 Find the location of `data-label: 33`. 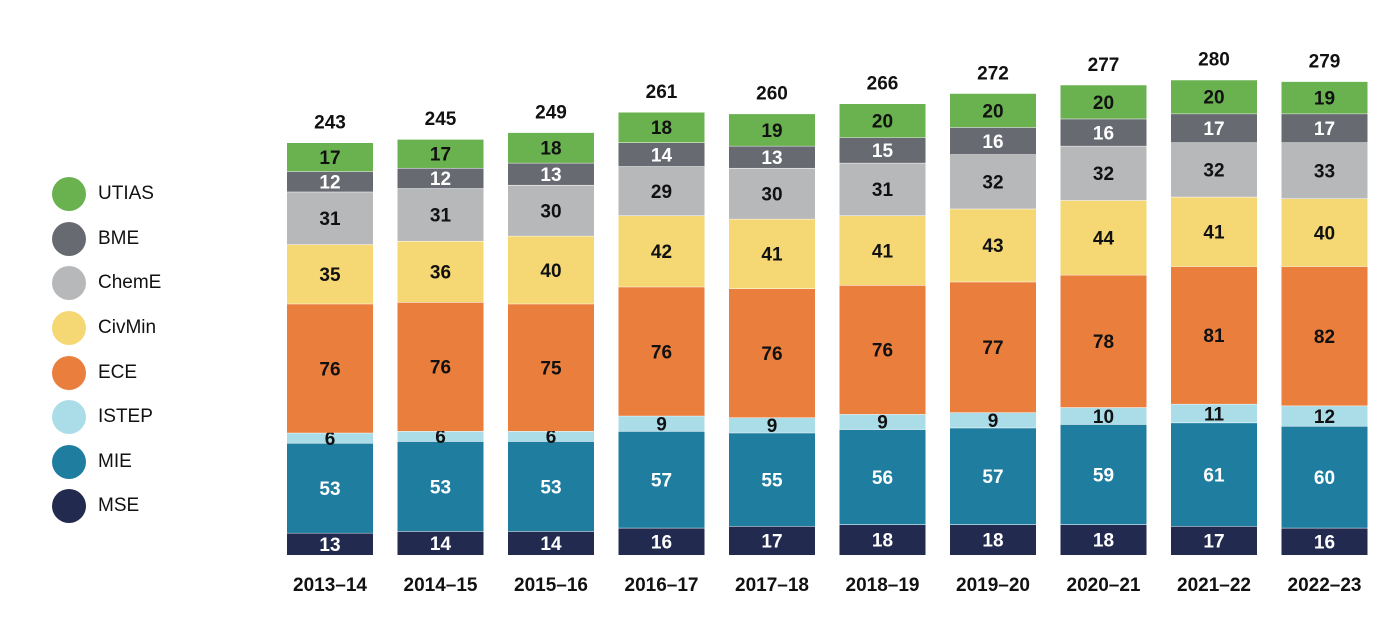

data-label: 33 is located at coordinates (1324, 172).